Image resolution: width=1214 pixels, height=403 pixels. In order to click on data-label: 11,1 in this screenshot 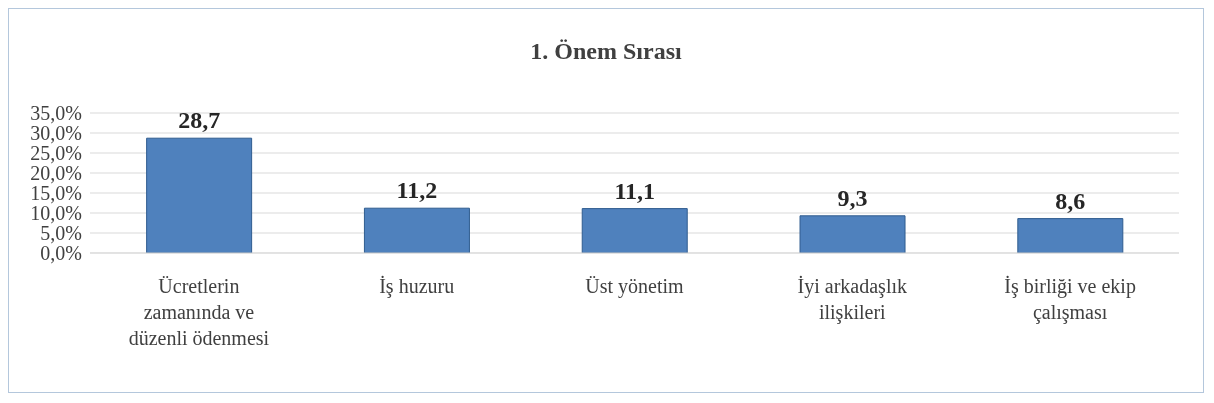, I will do `click(635, 190)`.